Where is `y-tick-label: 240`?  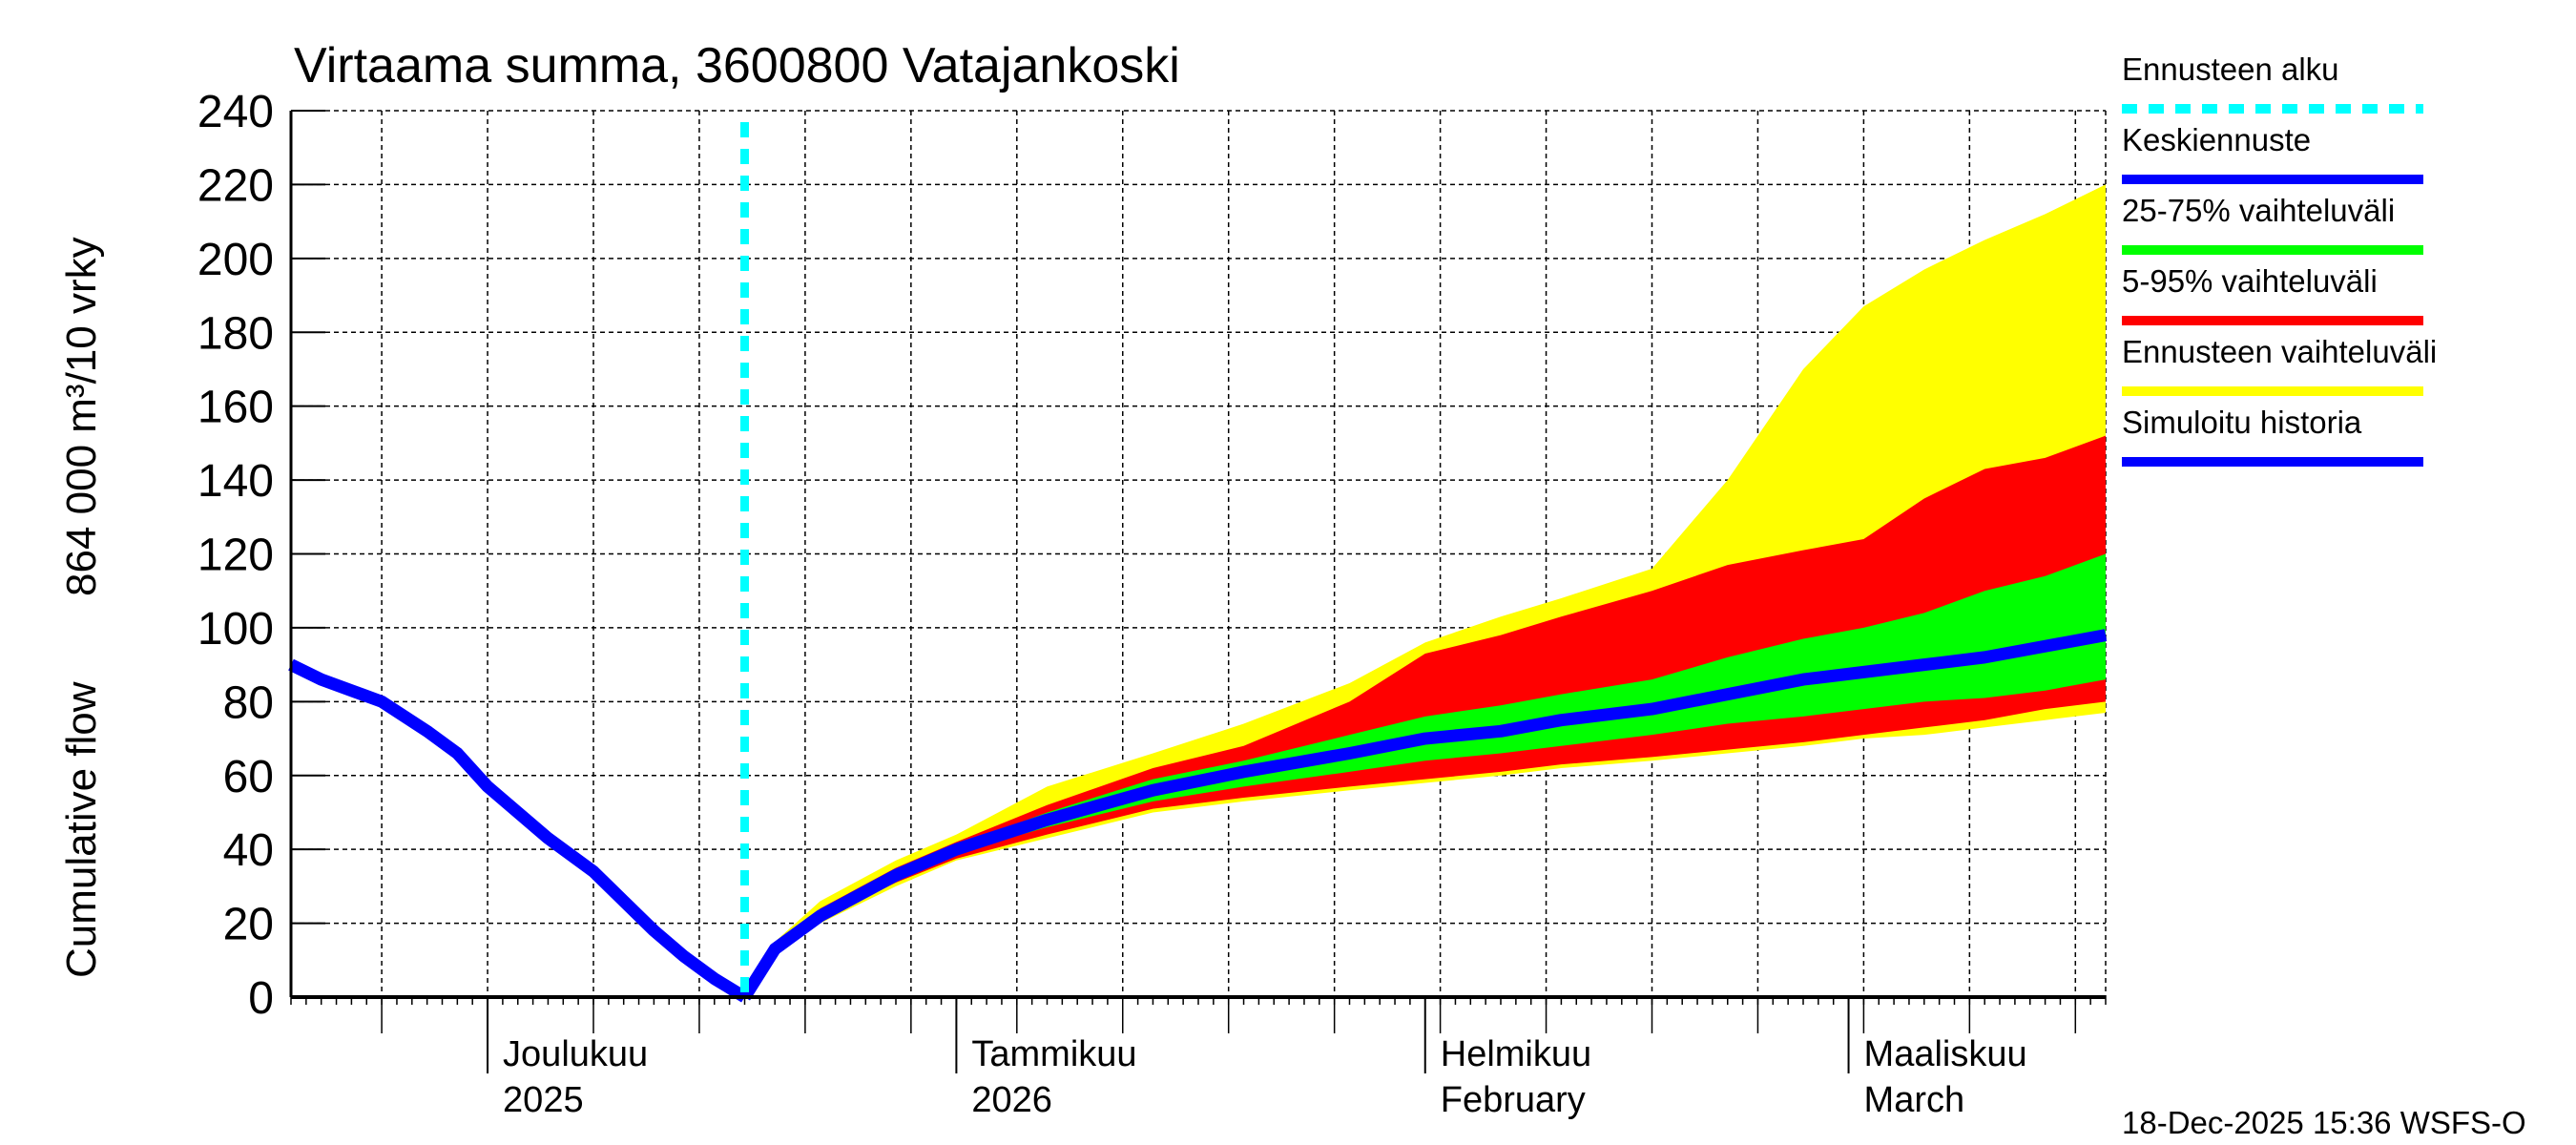
y-tick-label: 240 is located at coordinates (235, 112).